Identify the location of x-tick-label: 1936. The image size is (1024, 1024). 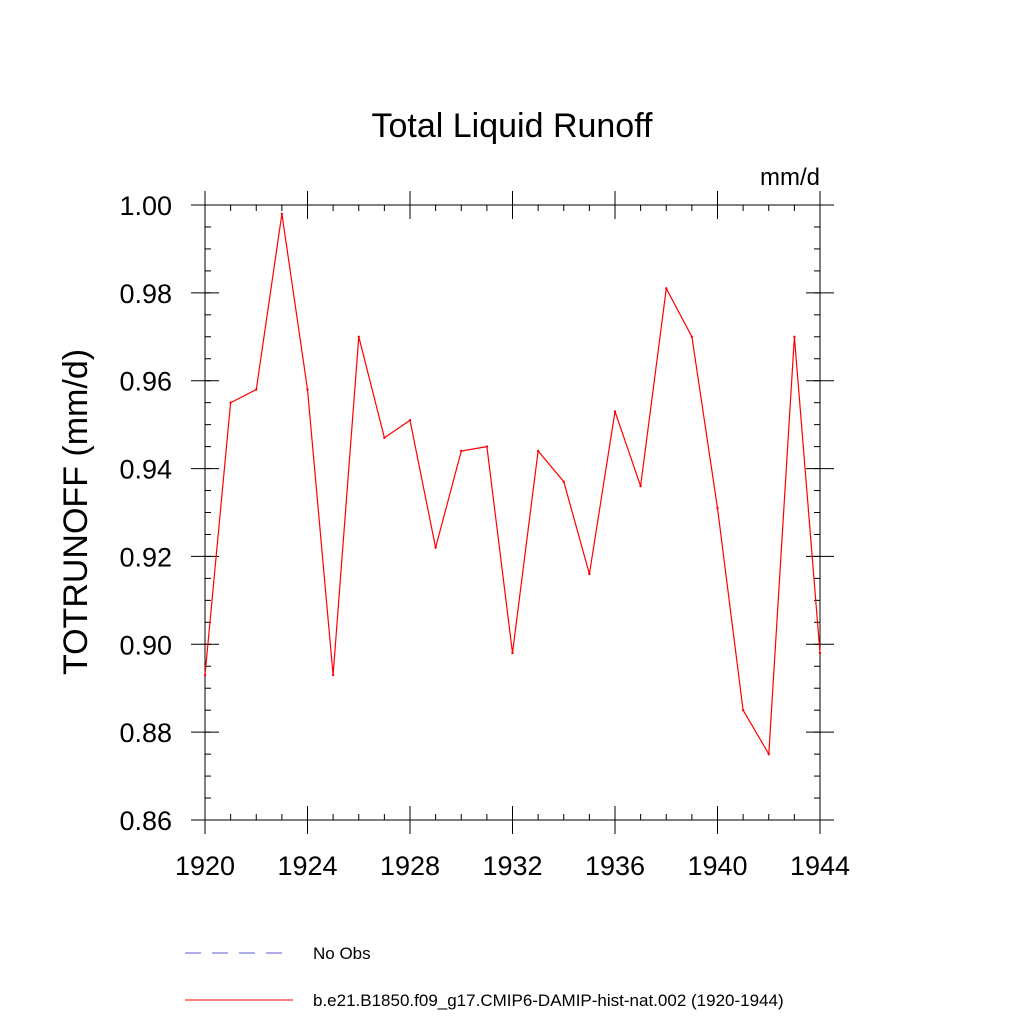
(615, 866).